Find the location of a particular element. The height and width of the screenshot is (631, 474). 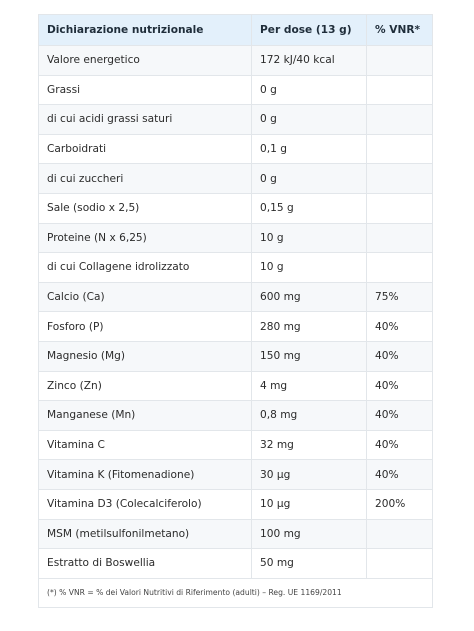

table-row: di cui Collagene idrolizzato 10 g is located at coordinates (235, 267).